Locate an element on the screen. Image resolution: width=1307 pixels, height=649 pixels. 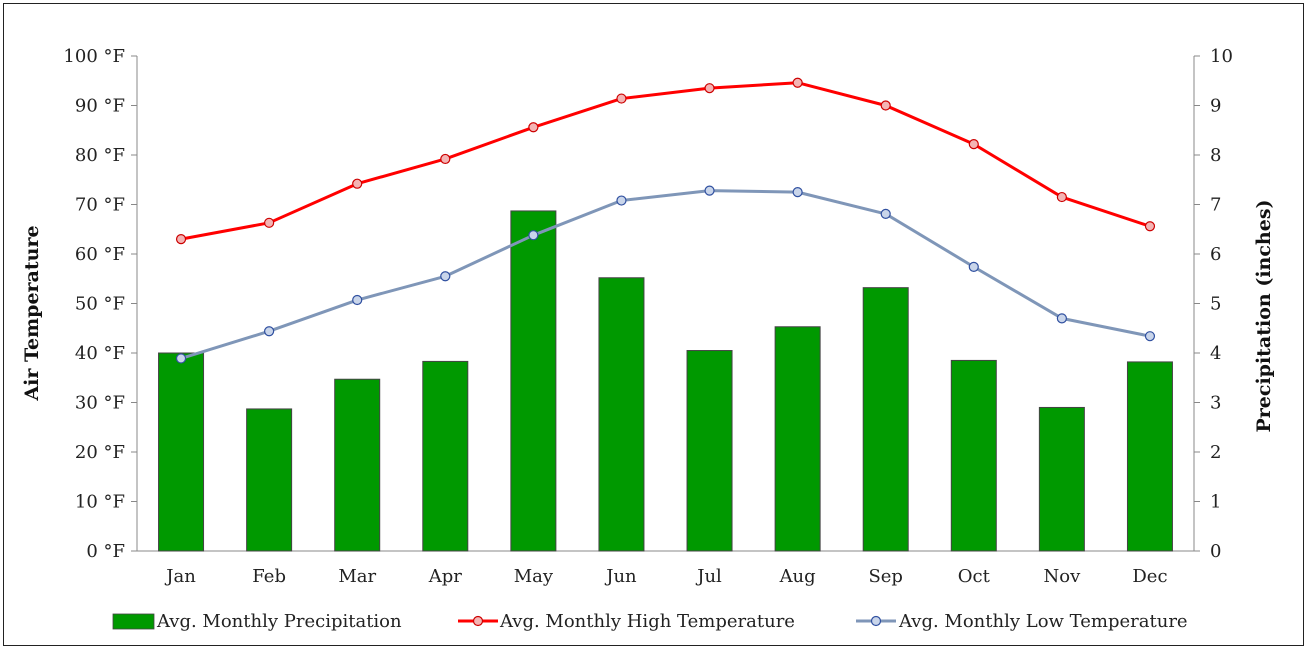
right-tick-label: 0 is located at coordinates (1215, 551).